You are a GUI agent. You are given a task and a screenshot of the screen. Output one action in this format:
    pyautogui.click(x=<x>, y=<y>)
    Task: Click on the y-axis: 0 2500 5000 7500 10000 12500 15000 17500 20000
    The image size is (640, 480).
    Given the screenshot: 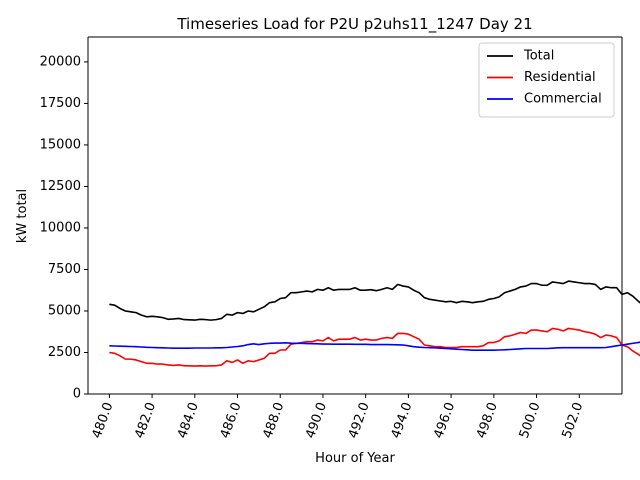 What is the action you would take?
    pyautogui.click(x=64, y=228)
    